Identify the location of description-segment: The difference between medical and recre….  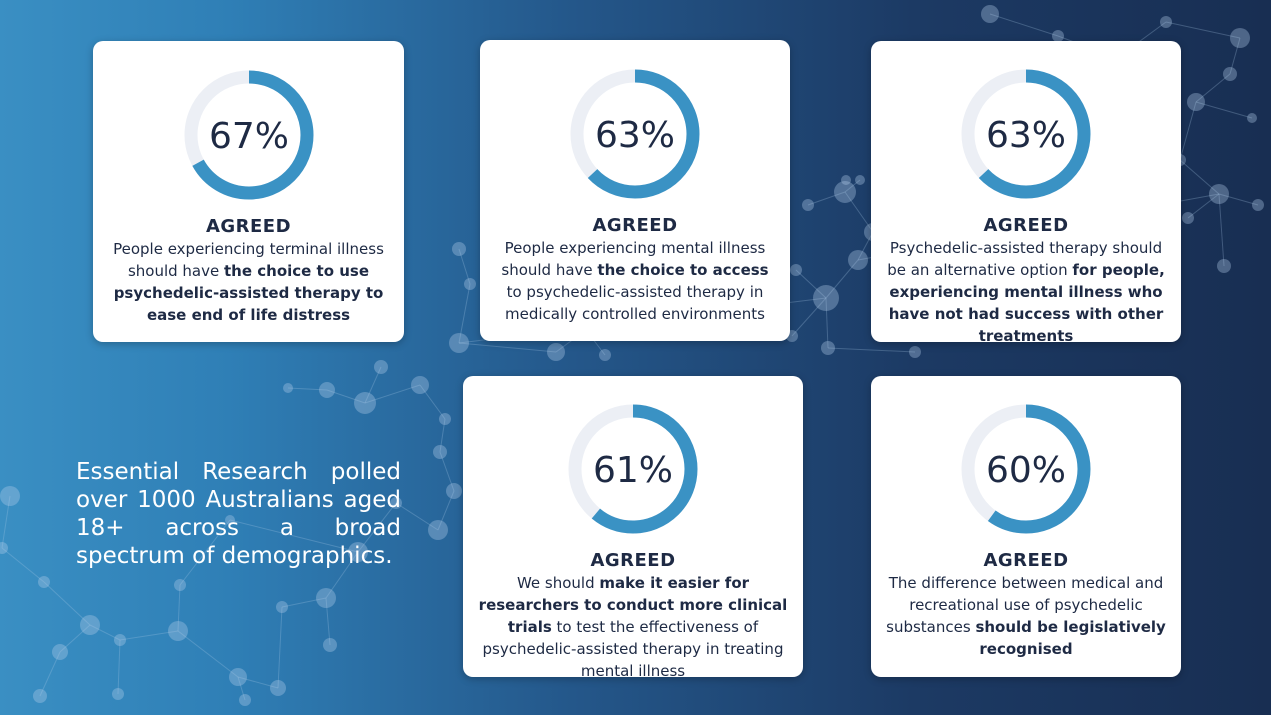
(1025, 605).